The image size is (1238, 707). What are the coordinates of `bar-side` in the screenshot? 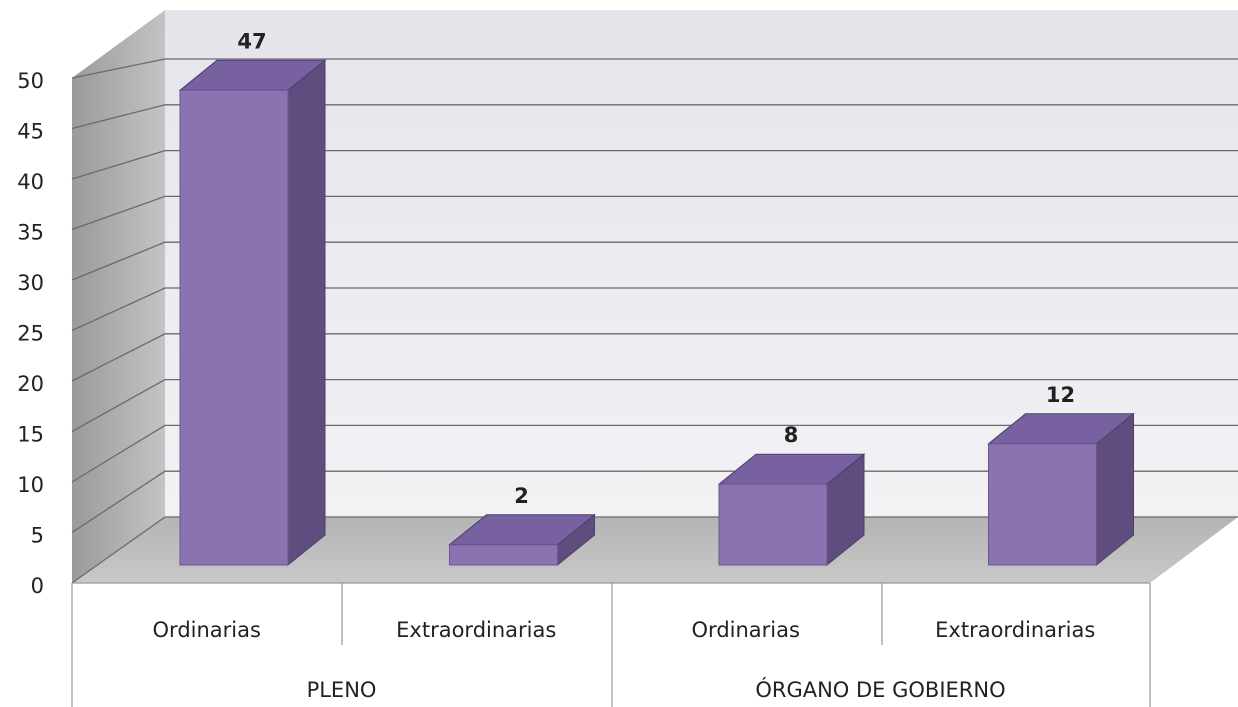 It's located at (306, 313).